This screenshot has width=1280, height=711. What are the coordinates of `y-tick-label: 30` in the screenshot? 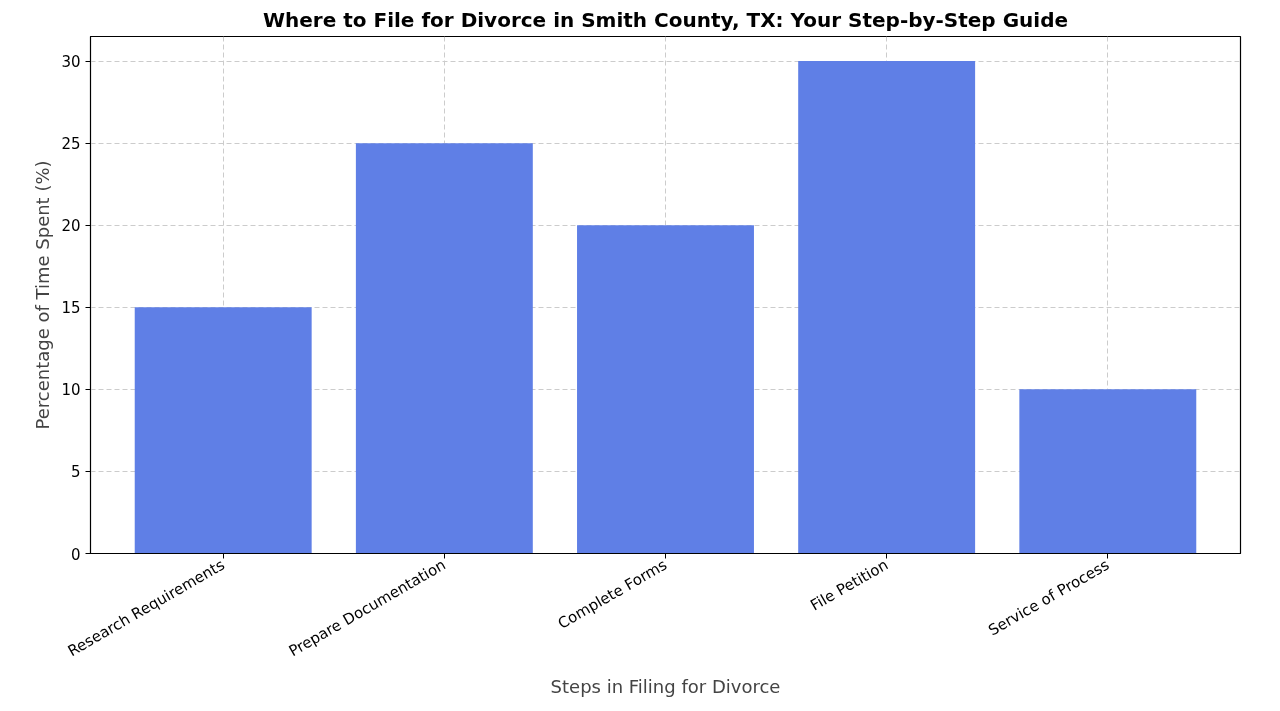 It's located at (71, 62).